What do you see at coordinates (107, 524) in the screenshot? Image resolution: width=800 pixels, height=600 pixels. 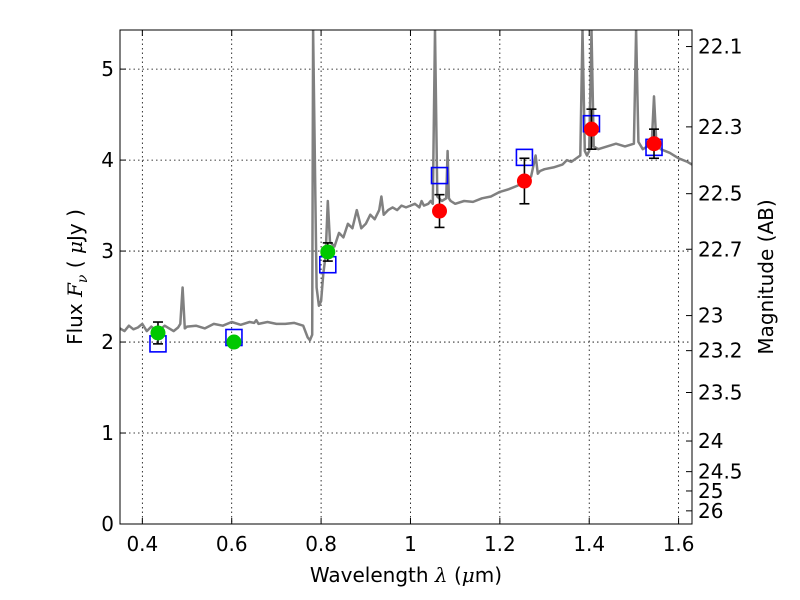 I see `y-tick-label: 0` at bounding box center [107, 524].